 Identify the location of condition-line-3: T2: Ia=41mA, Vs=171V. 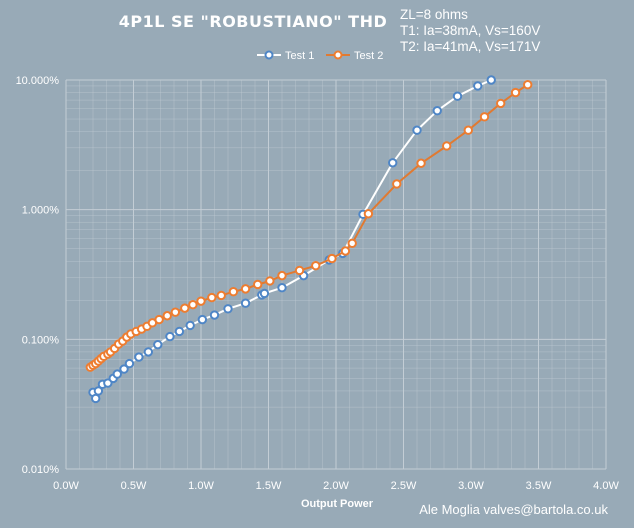
(470, 46).